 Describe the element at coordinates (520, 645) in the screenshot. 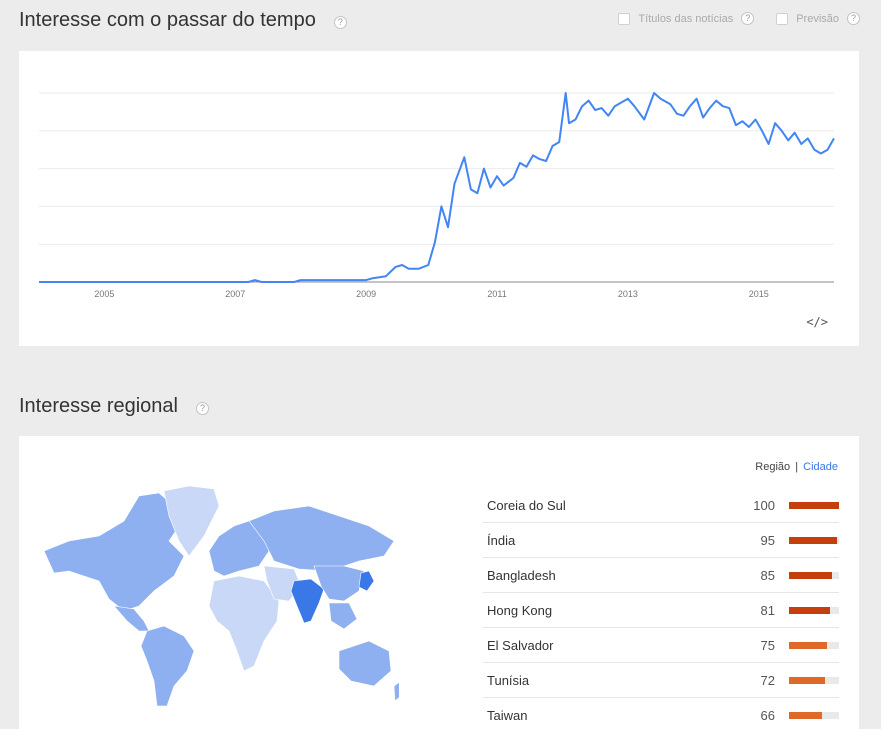

I see `region-name: El Salvador` at that location.